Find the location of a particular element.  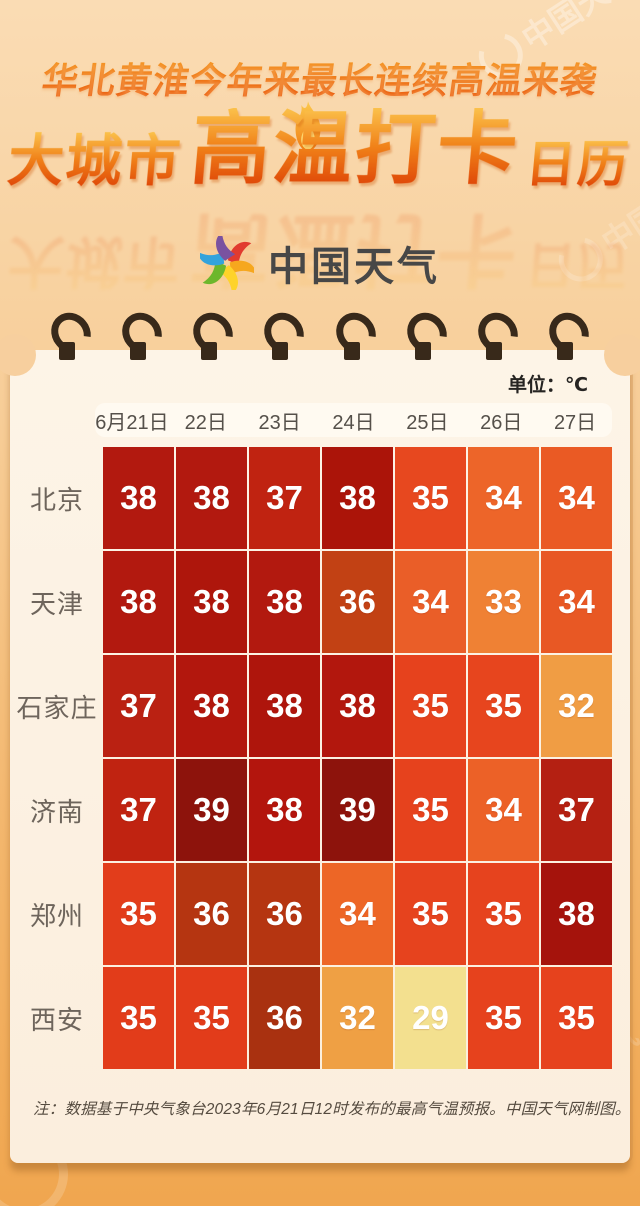

pinwheel-logo-icon is located at coordinates (227, 263).